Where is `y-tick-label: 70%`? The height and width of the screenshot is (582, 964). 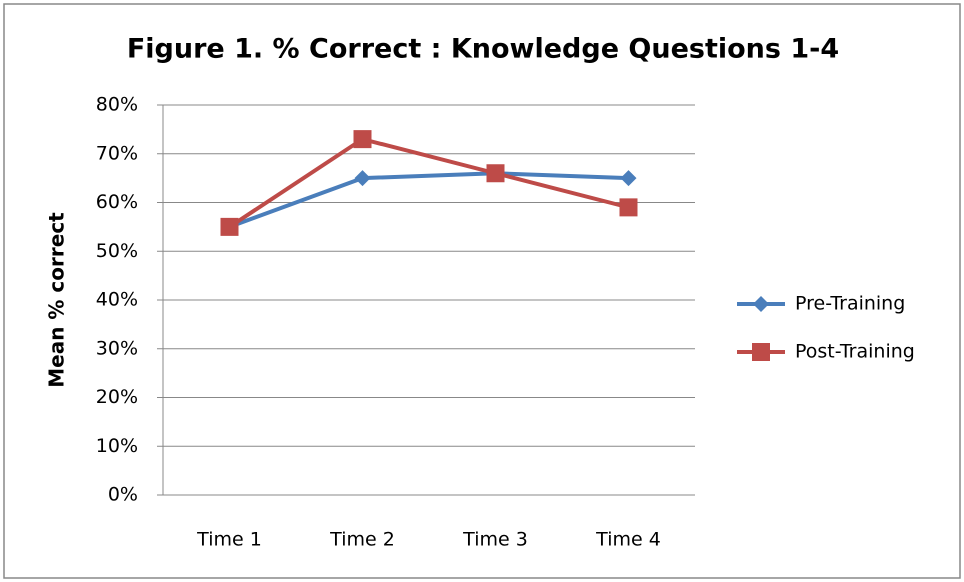 y-tick-label: 70% is located at coordinates (117, 153).